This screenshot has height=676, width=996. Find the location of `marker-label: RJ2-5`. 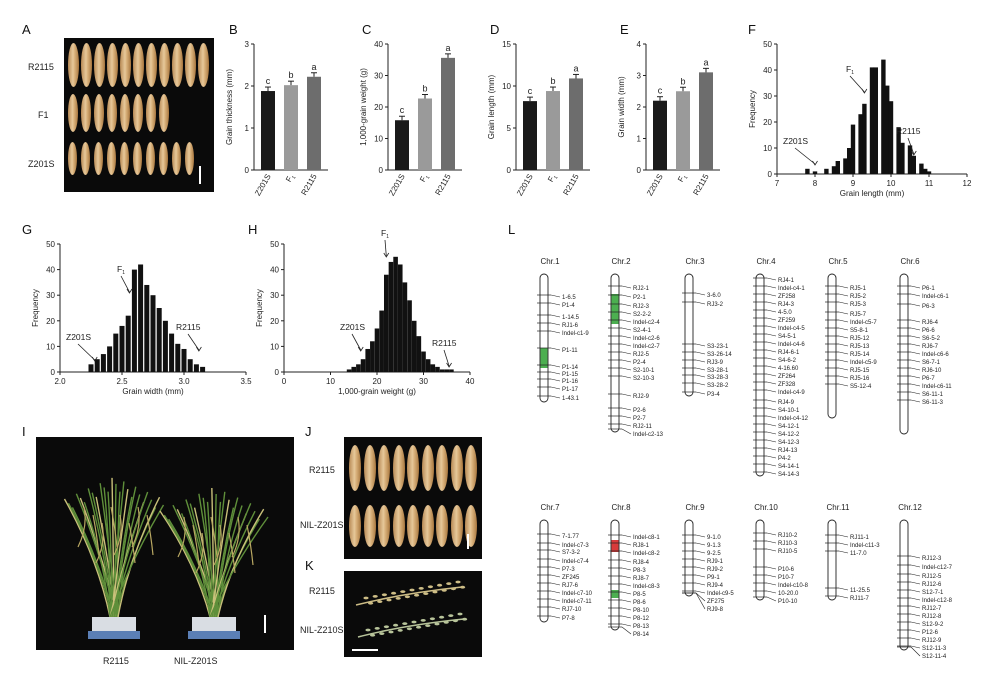

marker-label: RJ2-5 is located at coordinates (641, 355).